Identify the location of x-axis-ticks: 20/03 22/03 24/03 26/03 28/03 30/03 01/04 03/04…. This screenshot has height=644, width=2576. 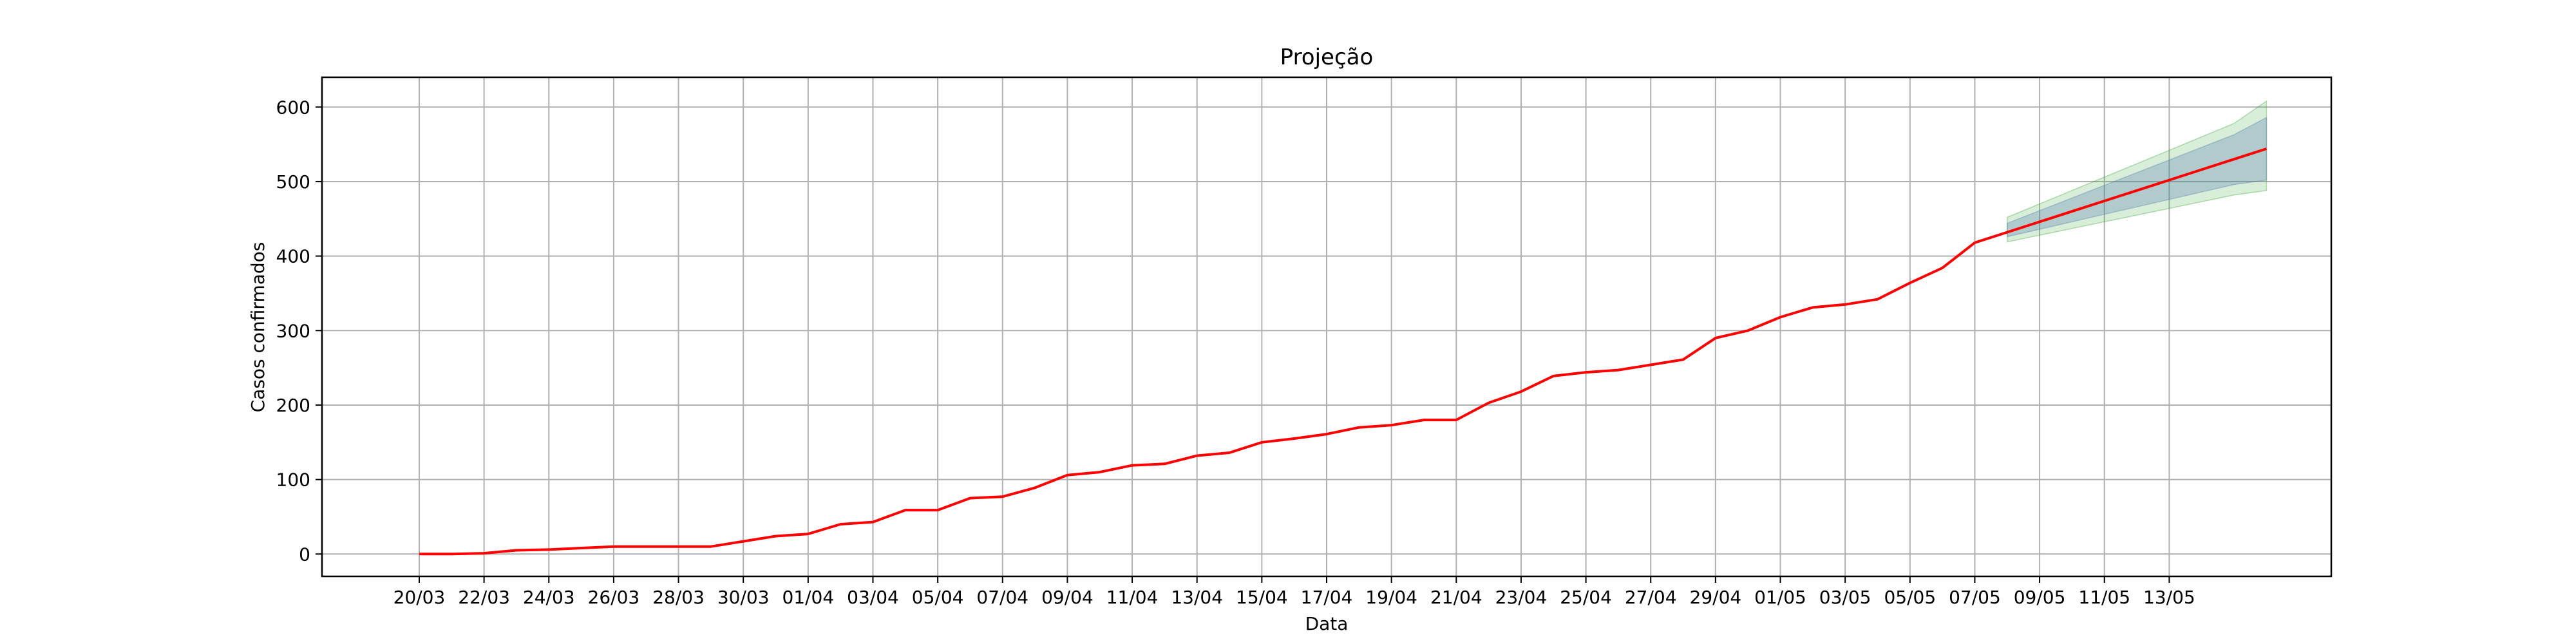
(1294, 592).